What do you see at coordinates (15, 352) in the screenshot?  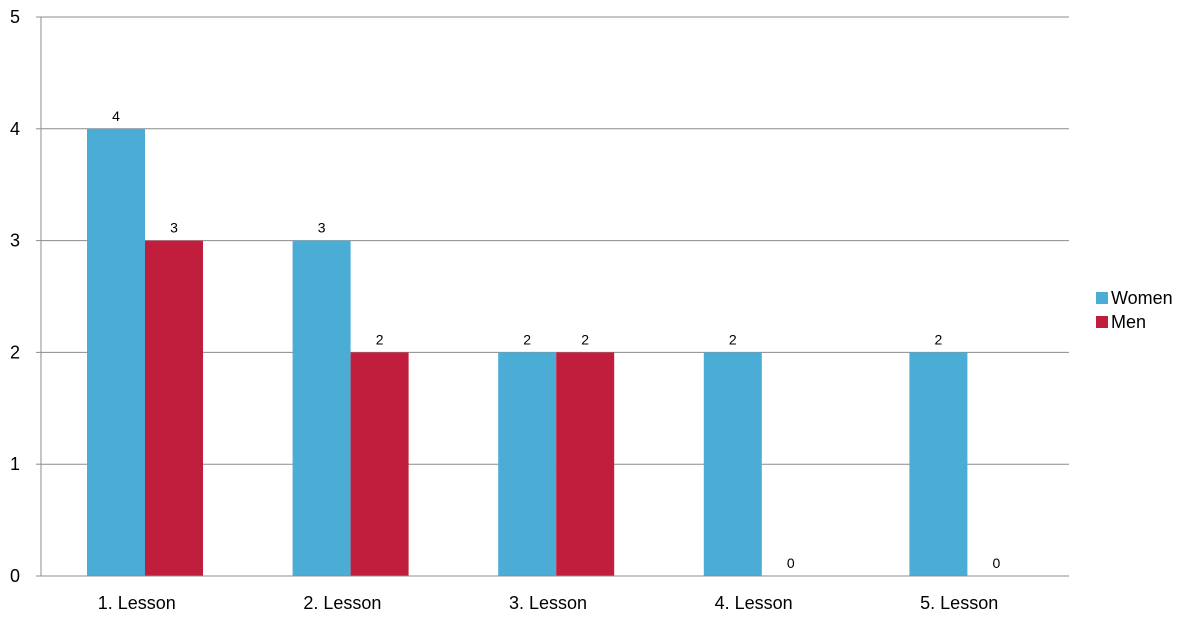 I see `y-tick-label: 2` at bounding box center [15, 352].